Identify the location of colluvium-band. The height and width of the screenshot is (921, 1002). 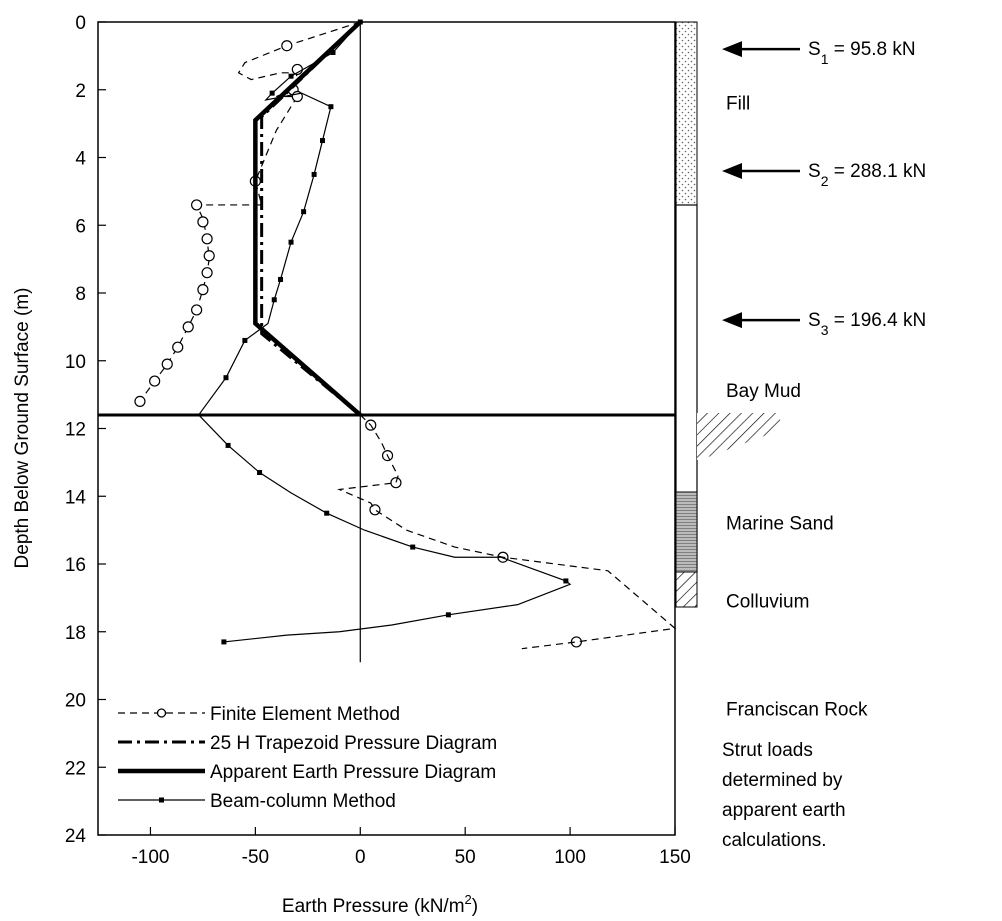
(686, 589).